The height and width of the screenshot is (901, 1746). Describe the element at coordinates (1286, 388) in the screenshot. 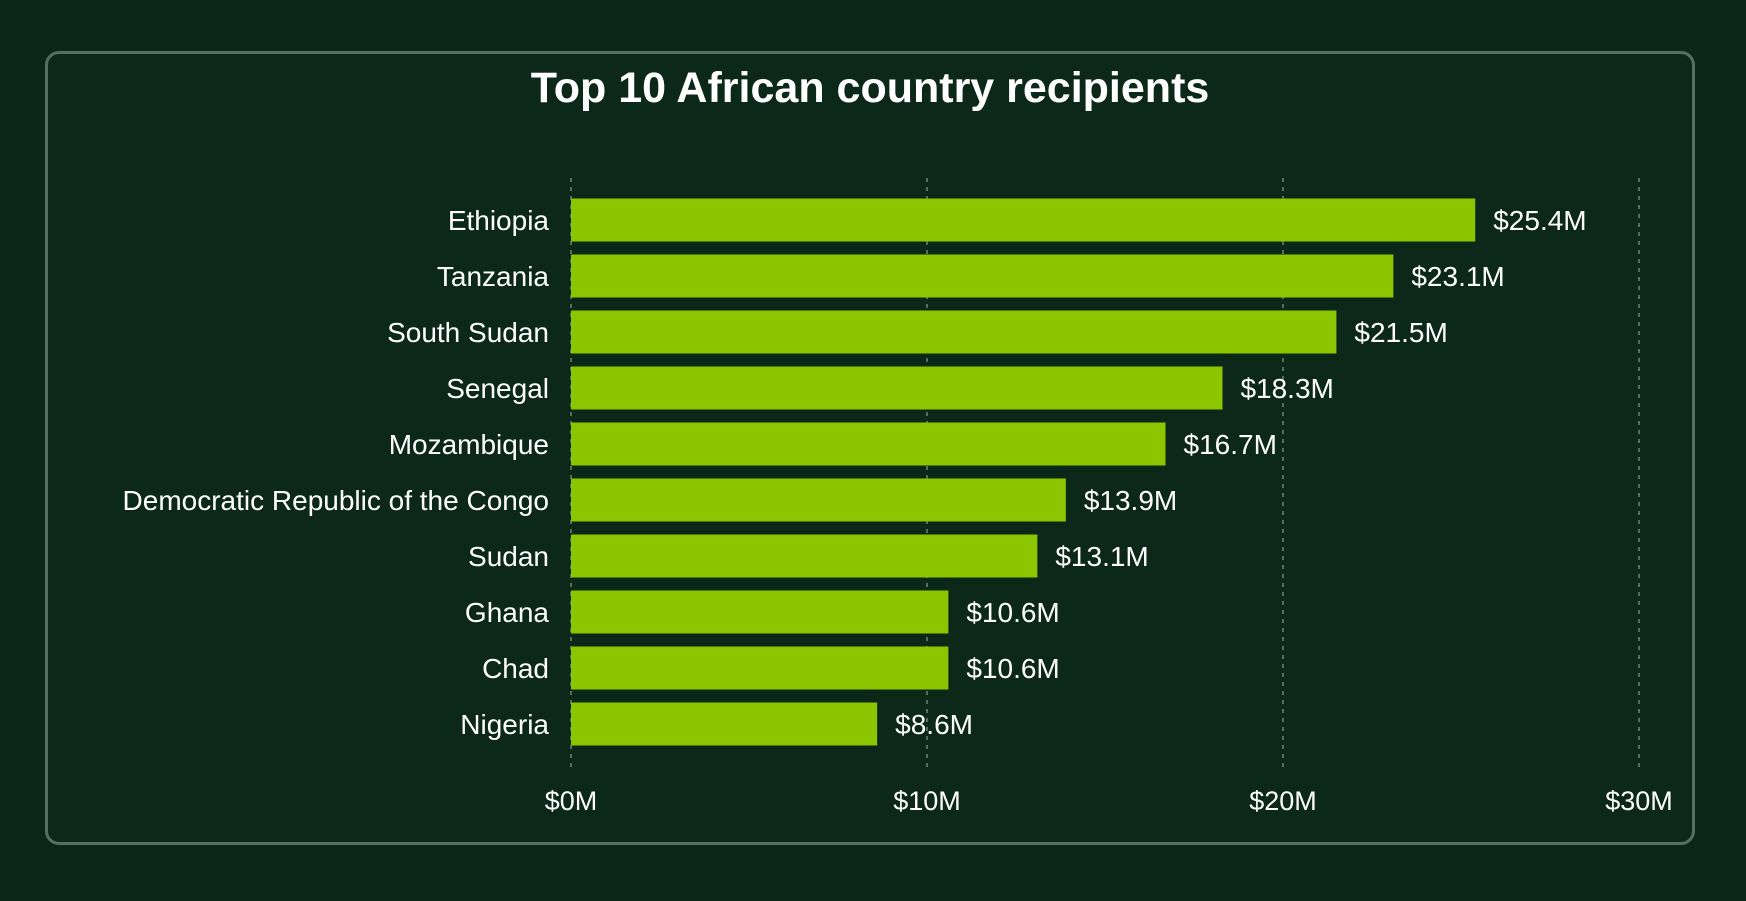

I see `data-label: $18.3M` at that location.